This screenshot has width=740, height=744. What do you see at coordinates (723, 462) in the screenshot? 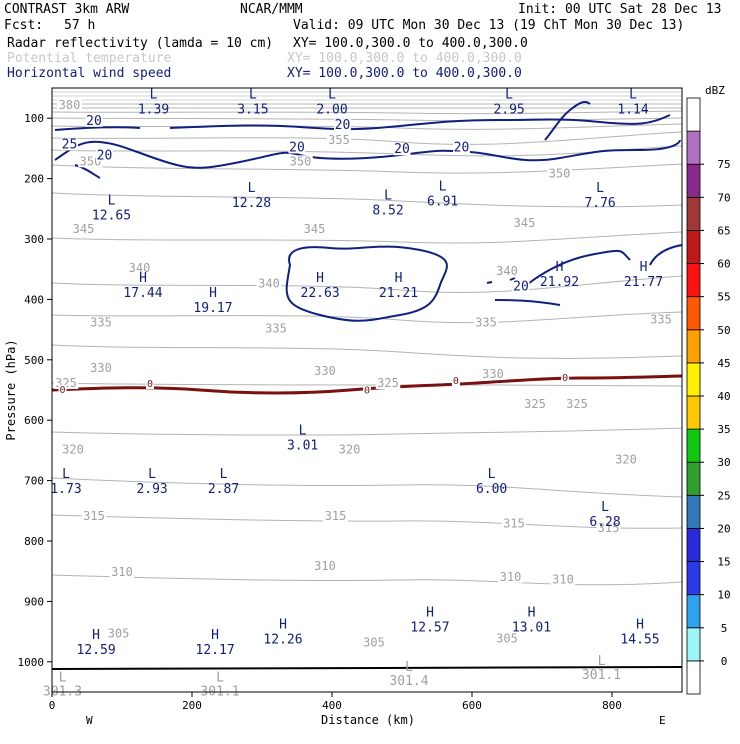
I see `colorbar-level-label: 30` at bounding box center [723, 462].